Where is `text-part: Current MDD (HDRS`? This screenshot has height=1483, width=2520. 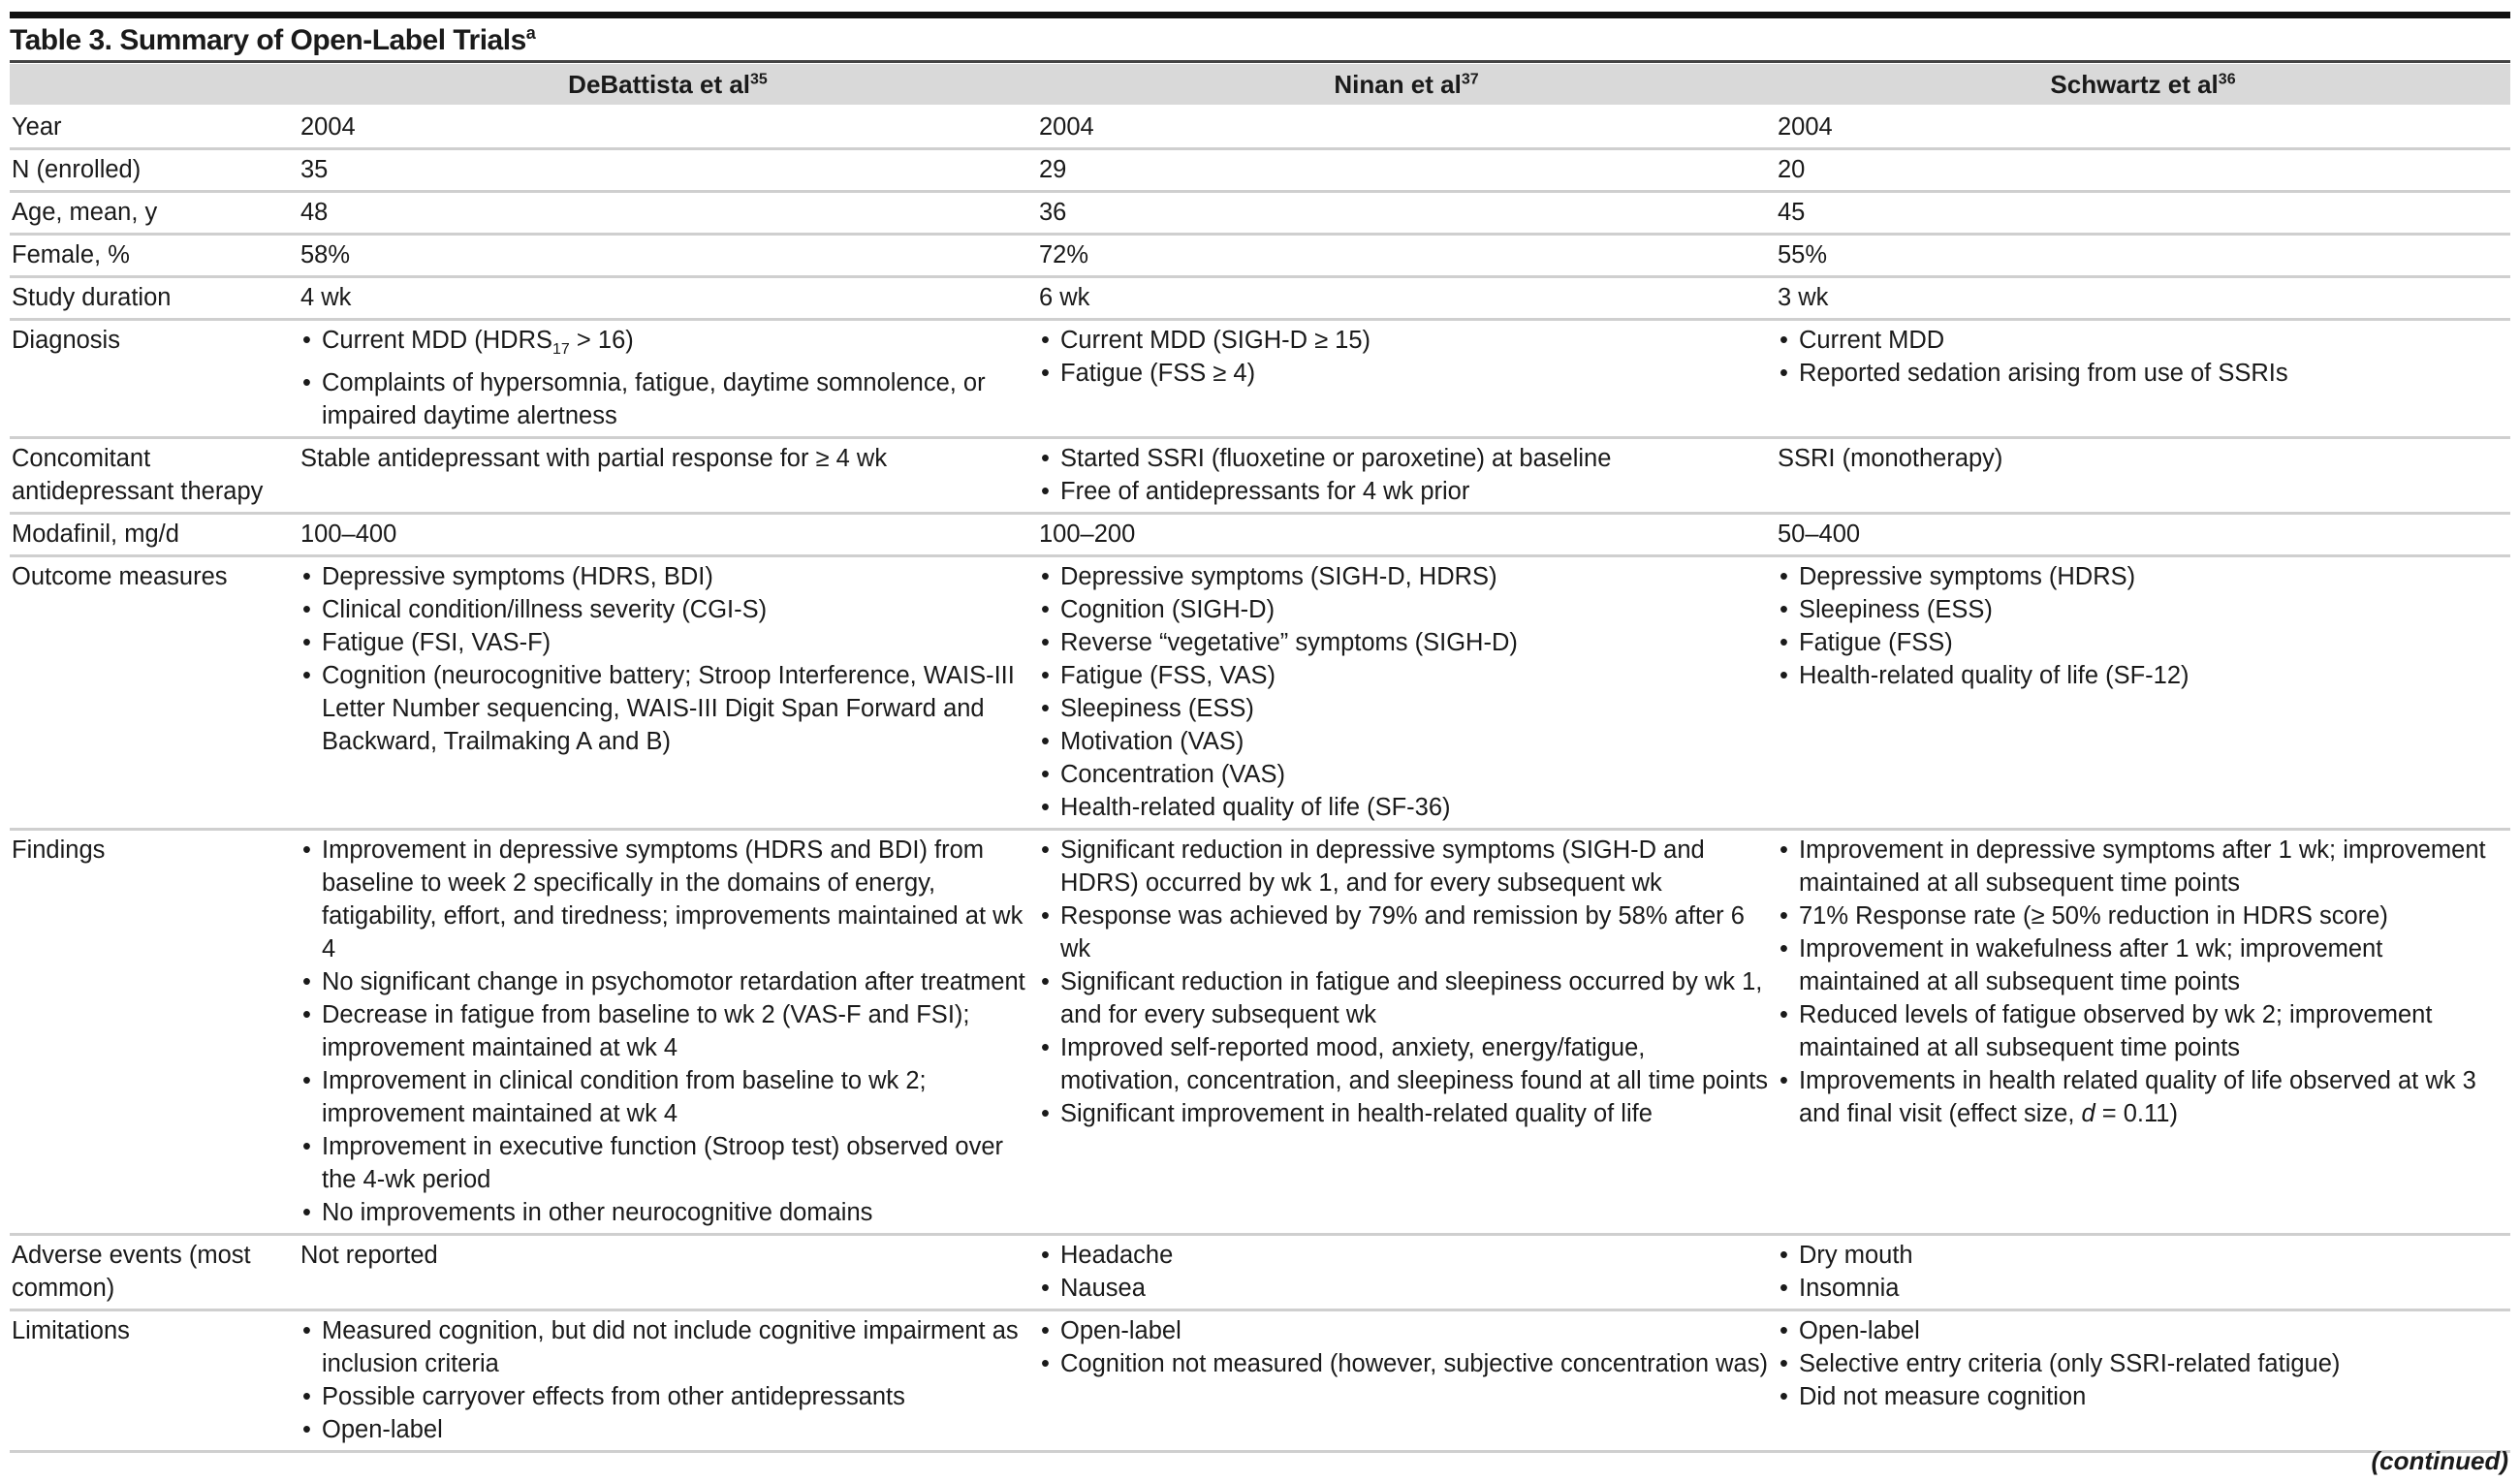 text-part: Current MDD (HDRS is located at coordinates (437, 340).